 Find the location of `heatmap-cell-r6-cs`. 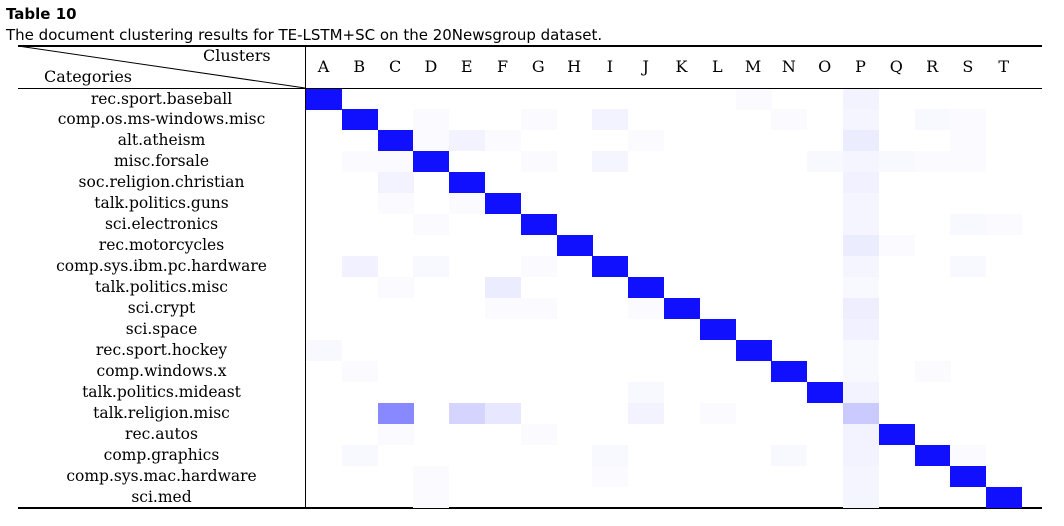

heatmap-cell-r6-cs is located at coordinates (968, 225).